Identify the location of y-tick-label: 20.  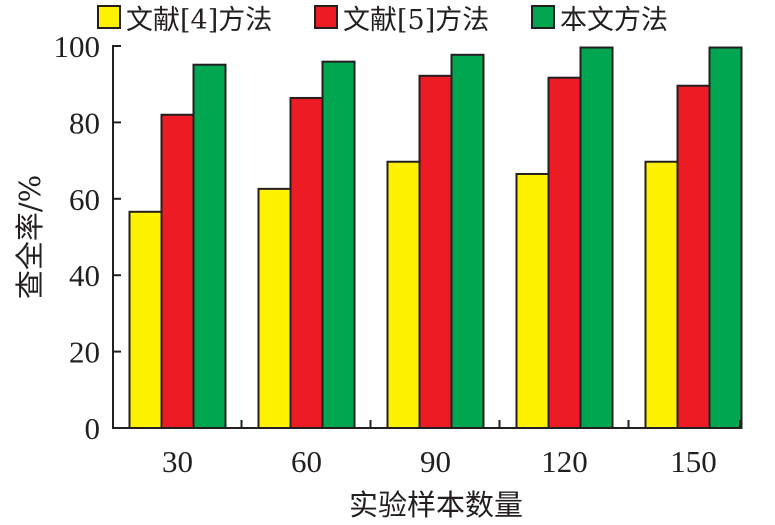
(84, 352).